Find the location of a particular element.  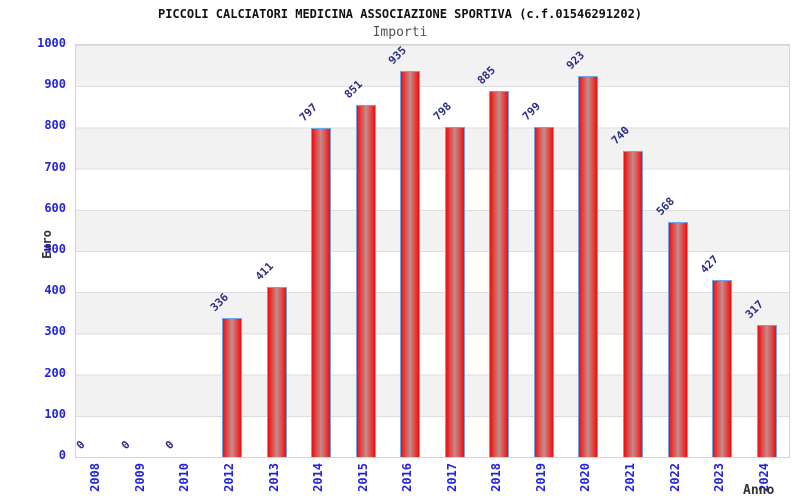

bar-value-label: 799 is located at coordinates (531, 111).